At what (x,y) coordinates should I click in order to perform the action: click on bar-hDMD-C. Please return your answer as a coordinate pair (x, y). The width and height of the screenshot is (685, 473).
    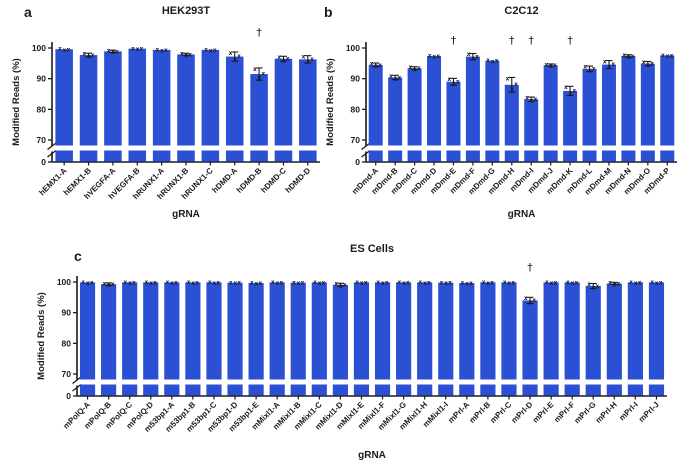
    Looking at the image, I should click on (283, 102).